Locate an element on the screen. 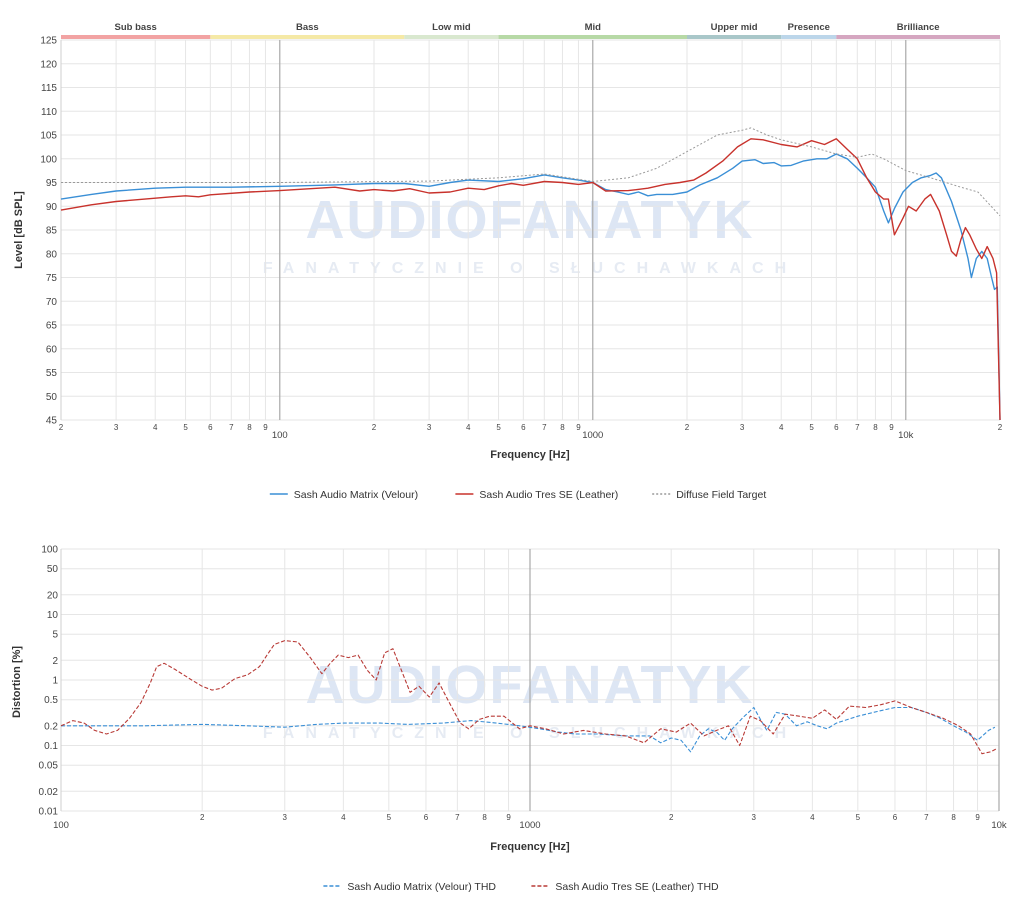  fr-y-tick-label: 65 is located at coordinates (52, 326).